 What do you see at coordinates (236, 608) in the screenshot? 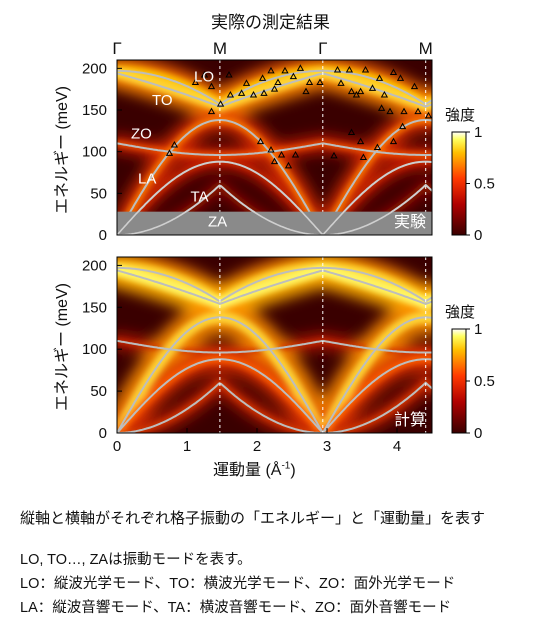
I see `note-line-3: LA：縦波音響モード、TA：横波音響モード、ZO：面外音響モード` at bounding box center [236, 608].